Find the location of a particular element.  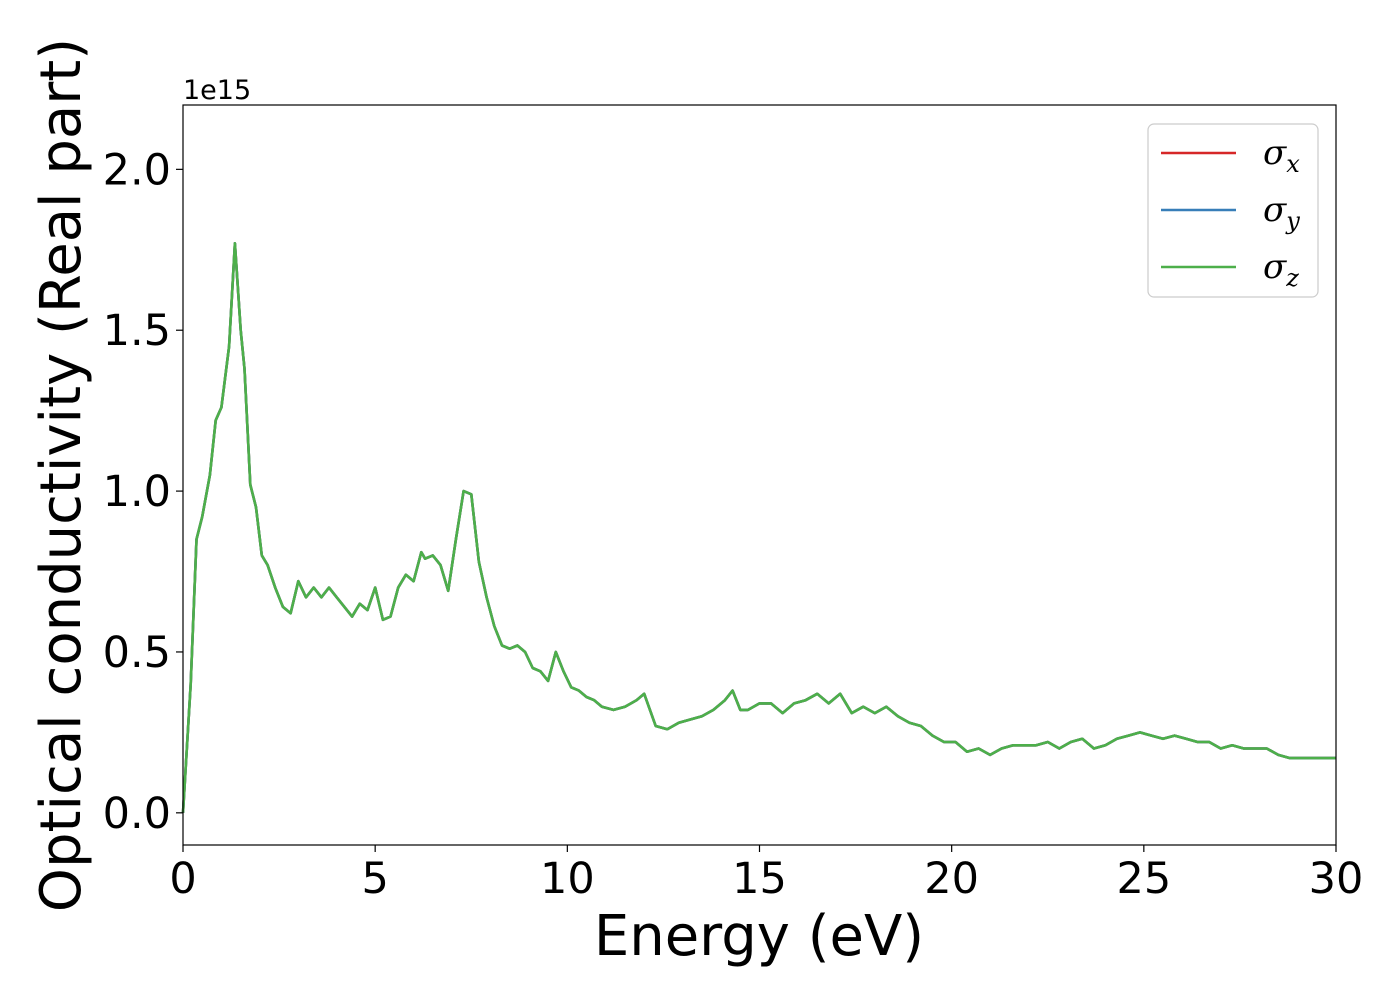

x-tick-label: 30 is located at coordinates (1336, 879).